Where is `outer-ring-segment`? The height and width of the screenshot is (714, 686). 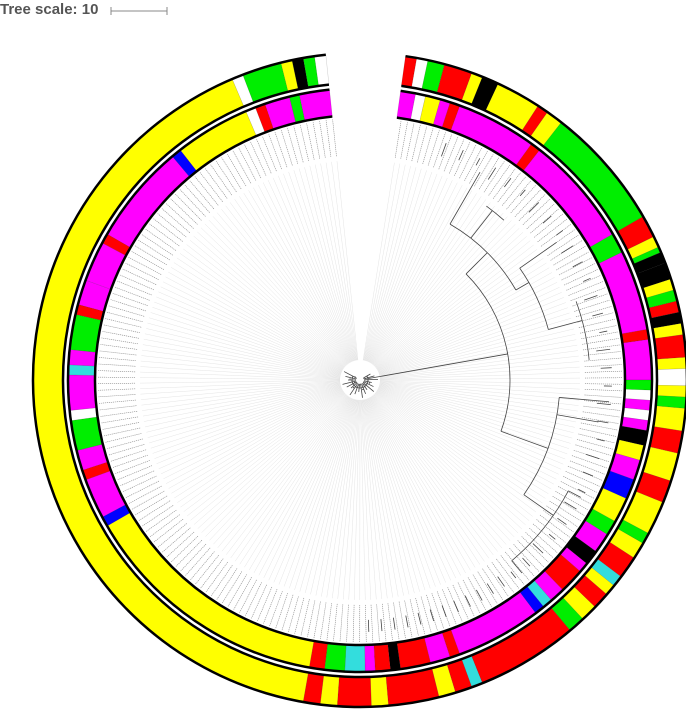 outer-ring-segment is located at coordinates (671, 363).